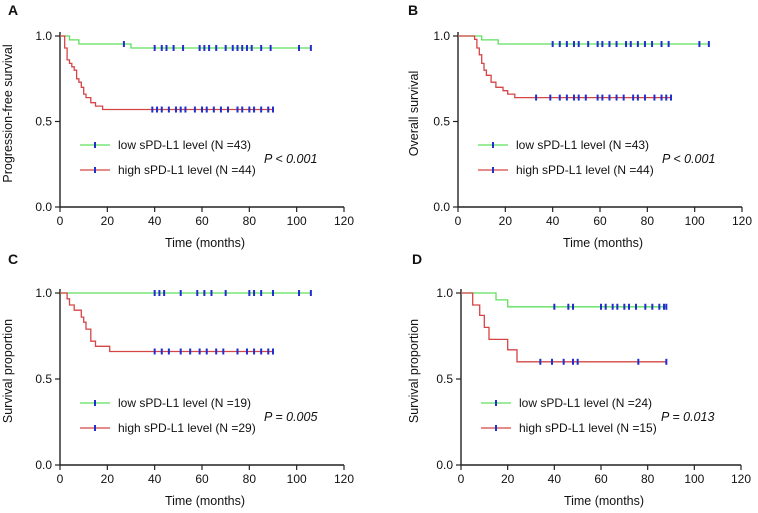 The width and height of the screenshot is (758, 513). Describe the element at coordinates (687, 417) in the screenshot. I see `p-value: P = 0.013` at that location.